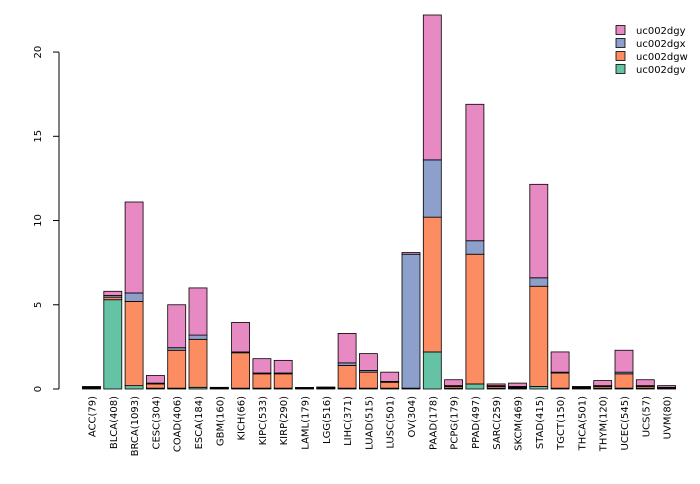 The image size is (700, 484). I want to click on y-tick-label: 15, so click(38, 136).